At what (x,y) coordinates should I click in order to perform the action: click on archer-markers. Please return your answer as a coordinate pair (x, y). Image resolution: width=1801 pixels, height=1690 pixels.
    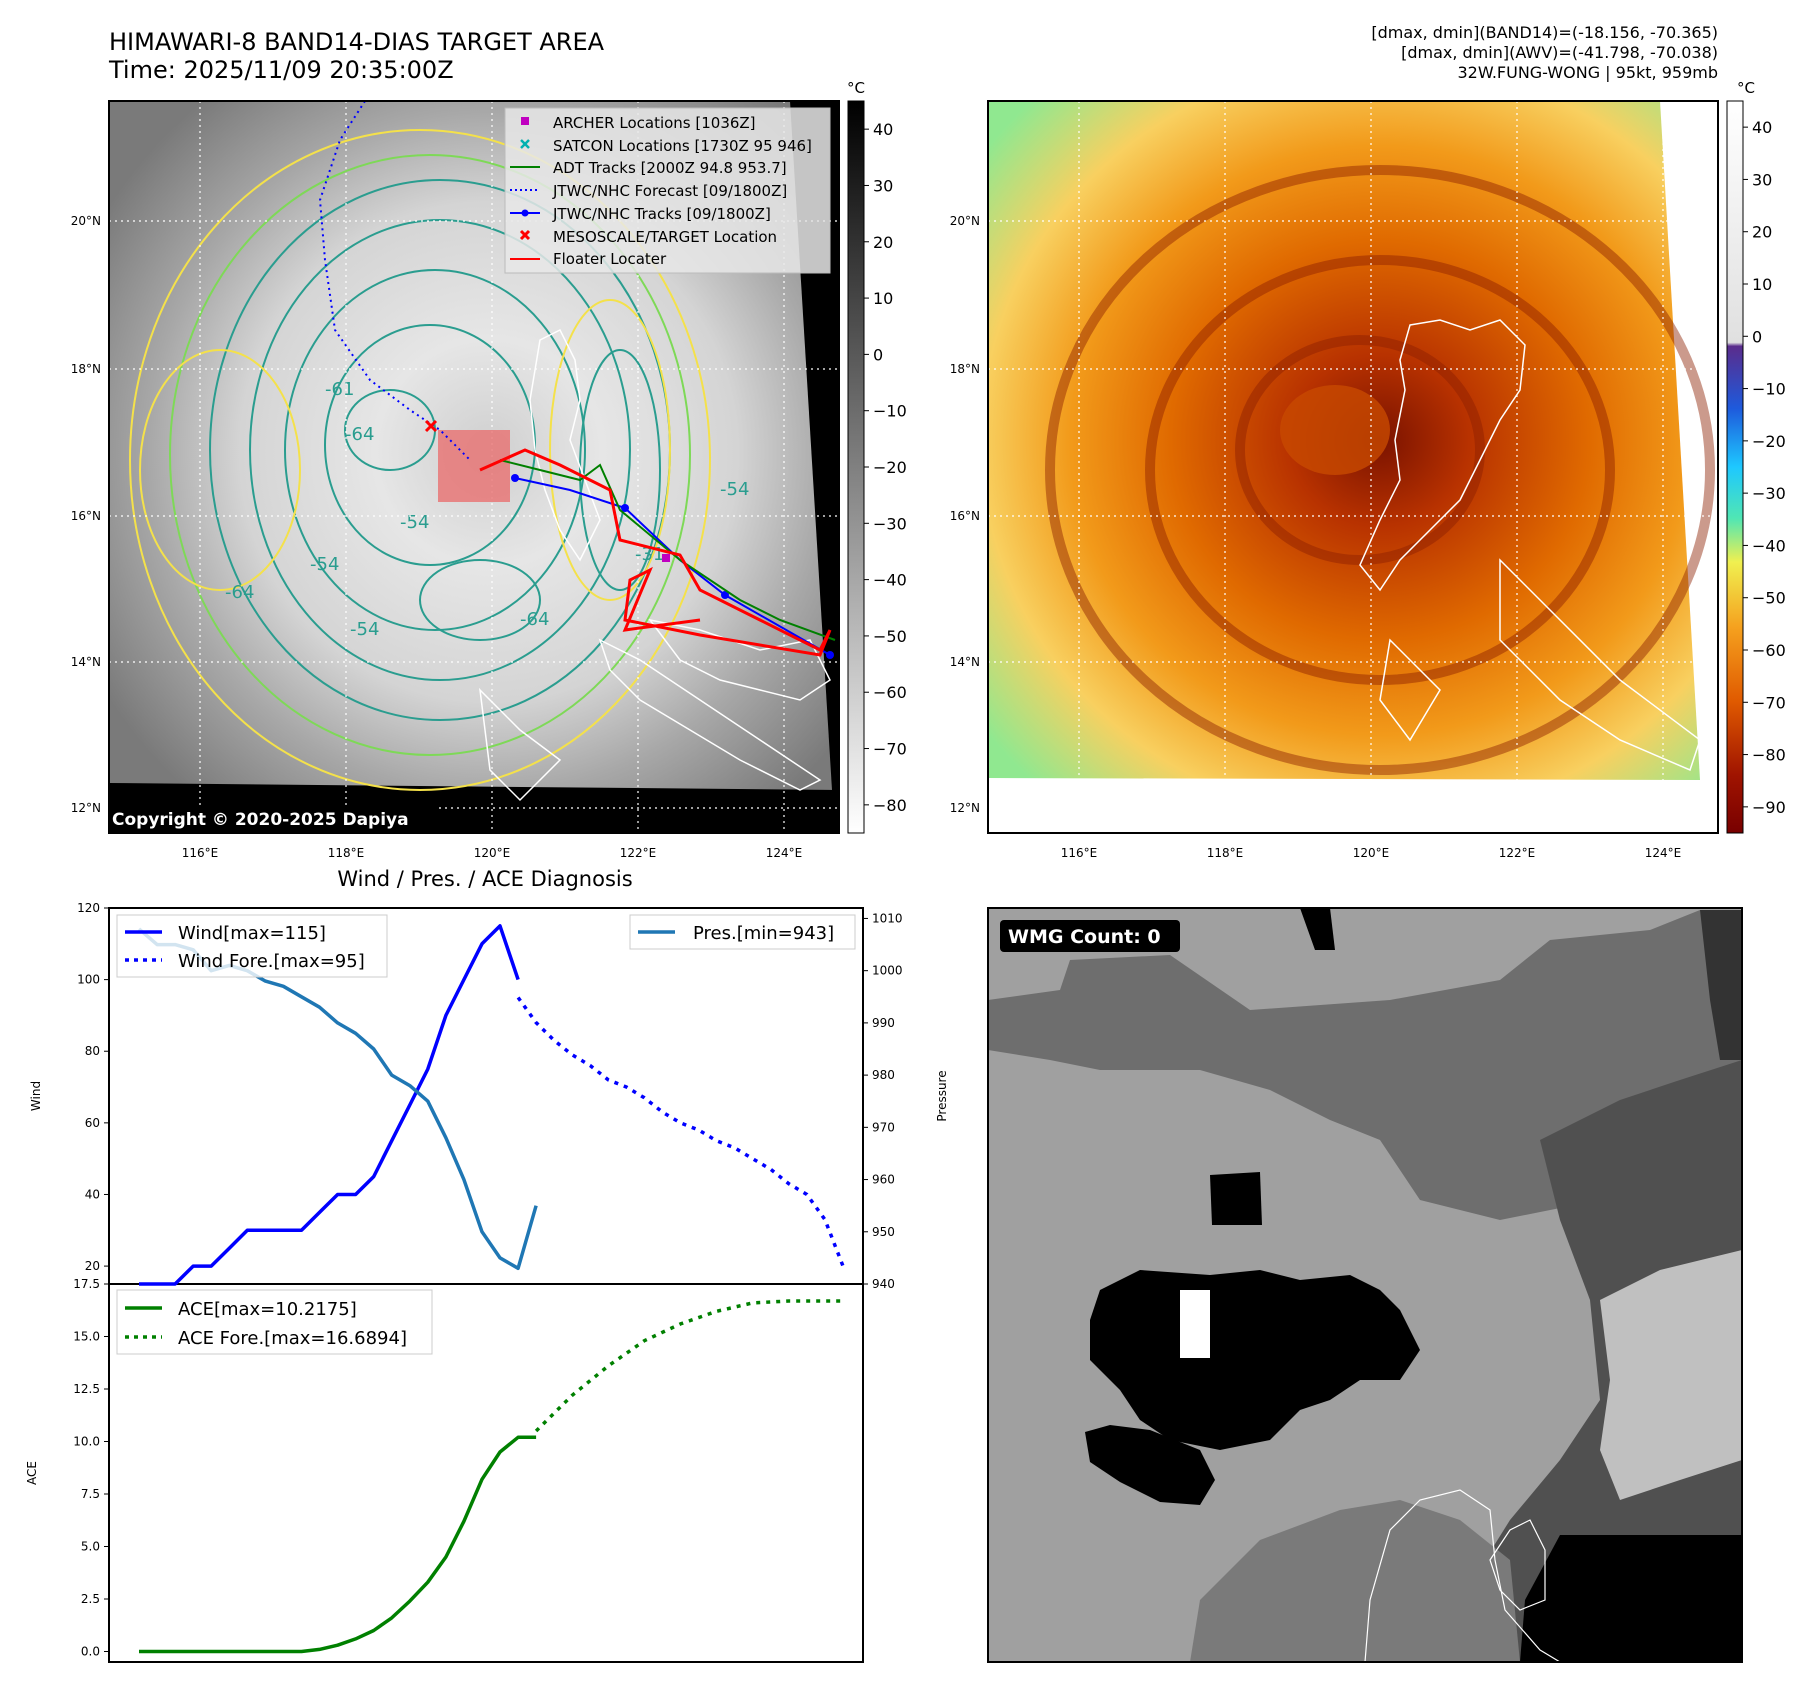
    Looking at the image, I should click on (666, 558).